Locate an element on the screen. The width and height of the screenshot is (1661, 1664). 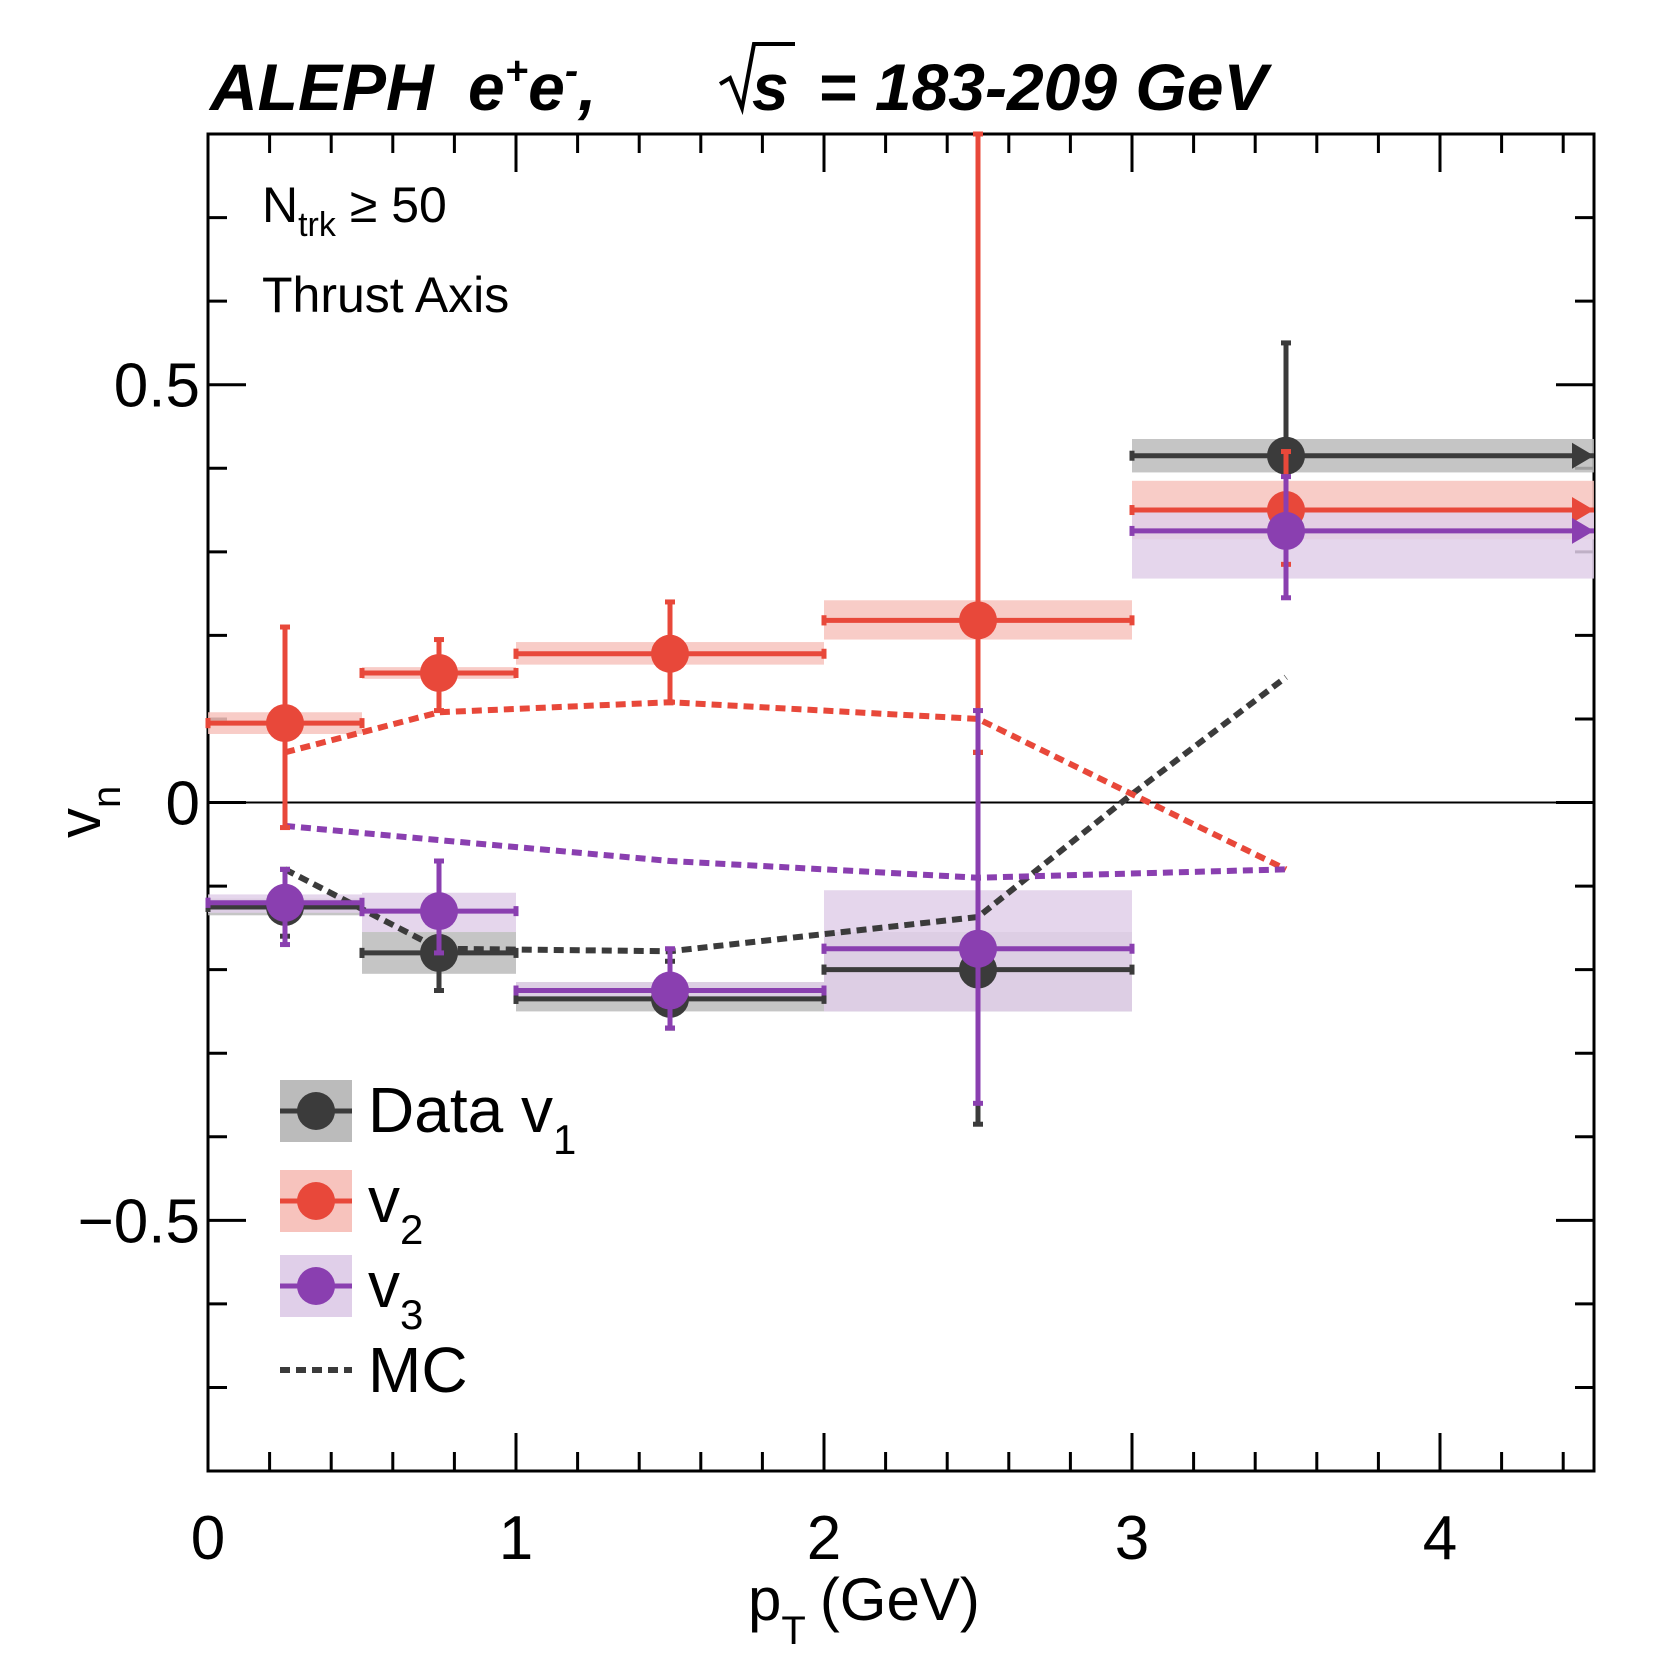
sqrt-symbol-icon is located at coordinates (756, 79).